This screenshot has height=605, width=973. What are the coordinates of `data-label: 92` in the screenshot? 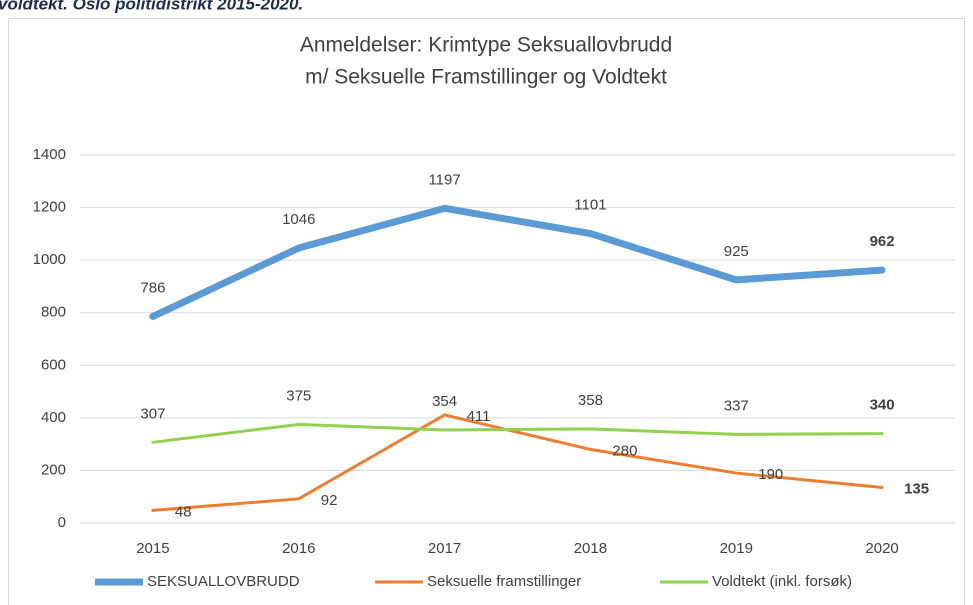 It's located at (329, 500).